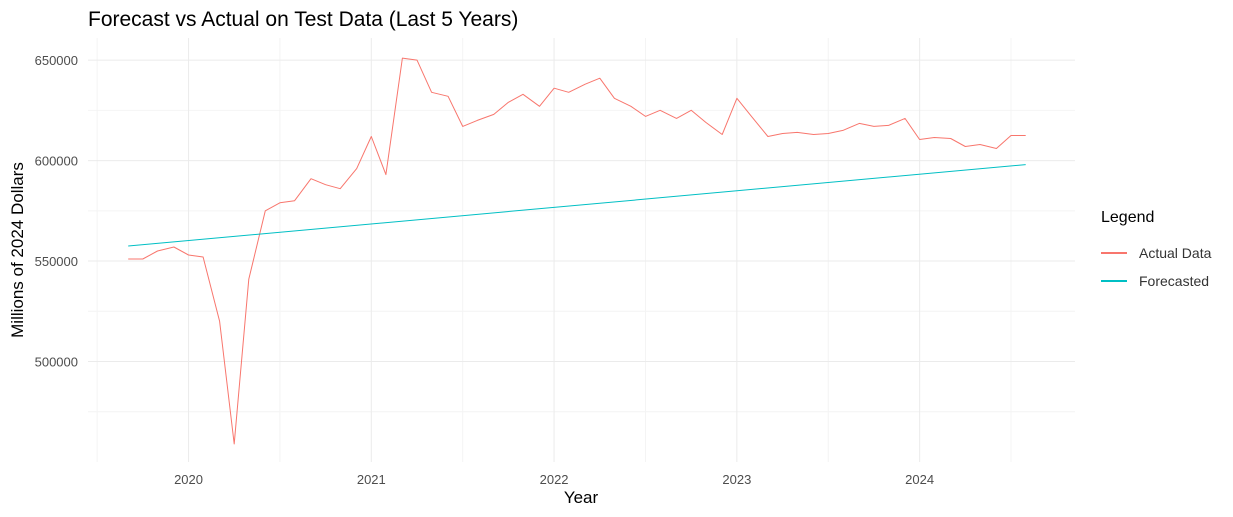 The width and height of the screenshot is (1233, 517). I want to click on y-axis-label: Millions of 2024 Dollars, so click(17, 250).